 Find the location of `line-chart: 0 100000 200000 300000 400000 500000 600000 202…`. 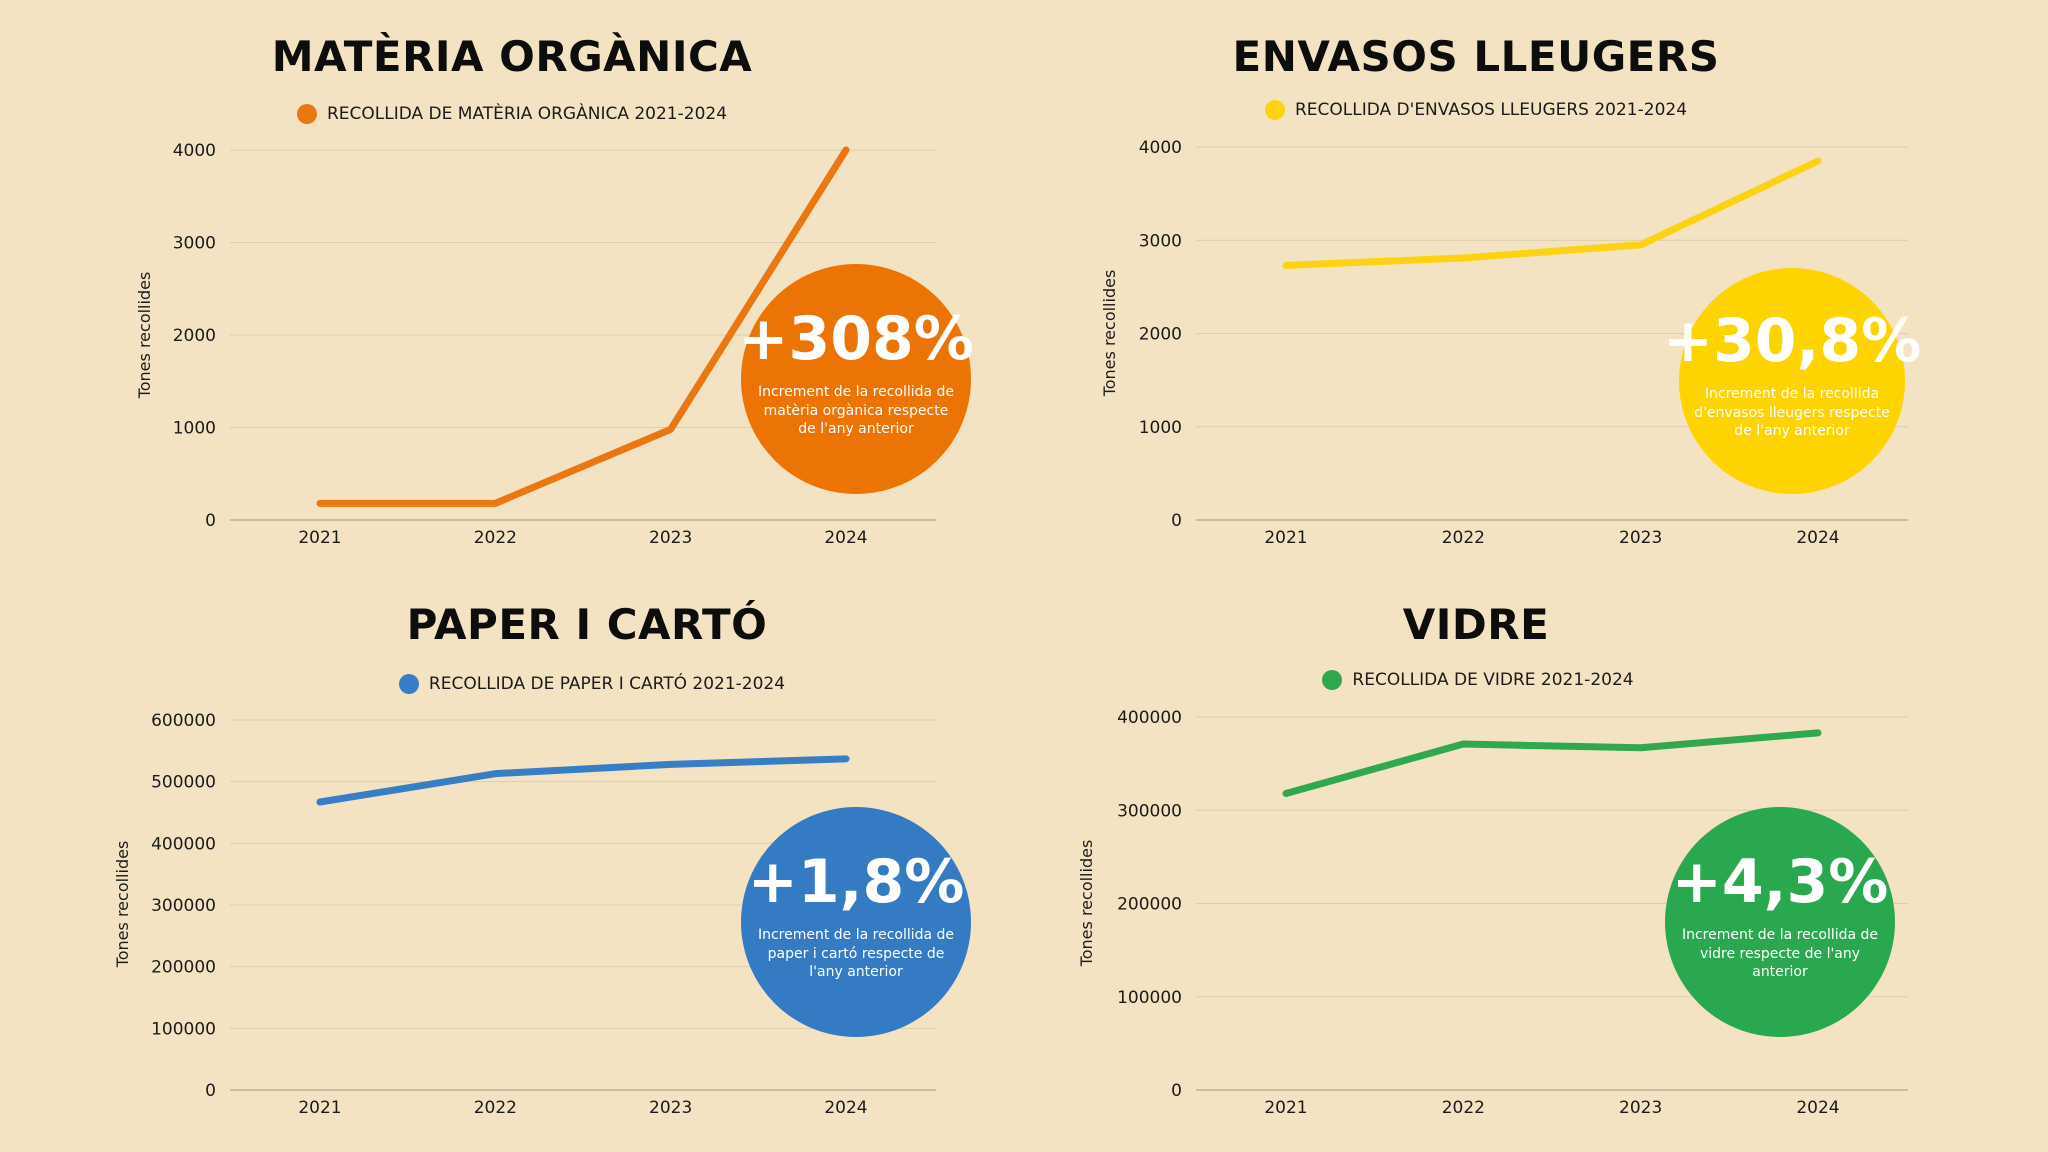

line-chart: 0 100000 200000 300000 400000 500000 600000 202… is located at coordinates (524, 914).